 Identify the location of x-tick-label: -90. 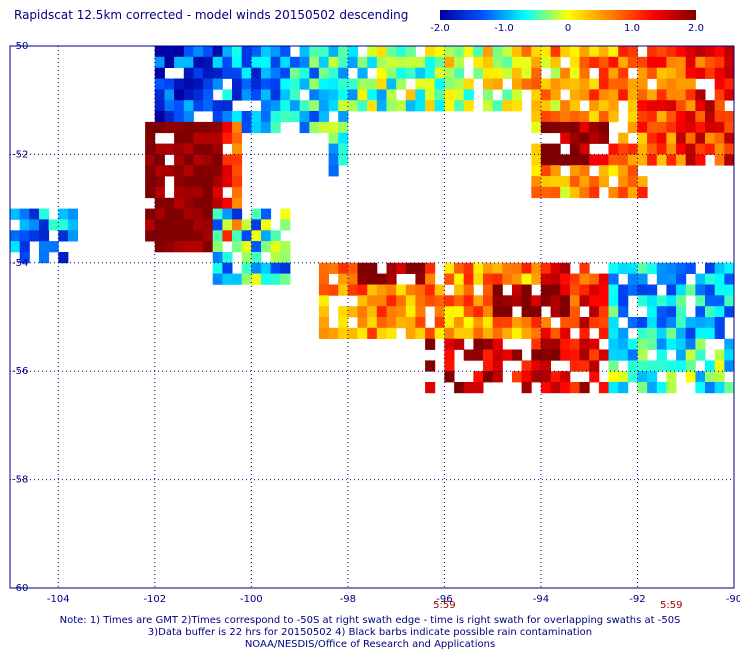
(733, 599).